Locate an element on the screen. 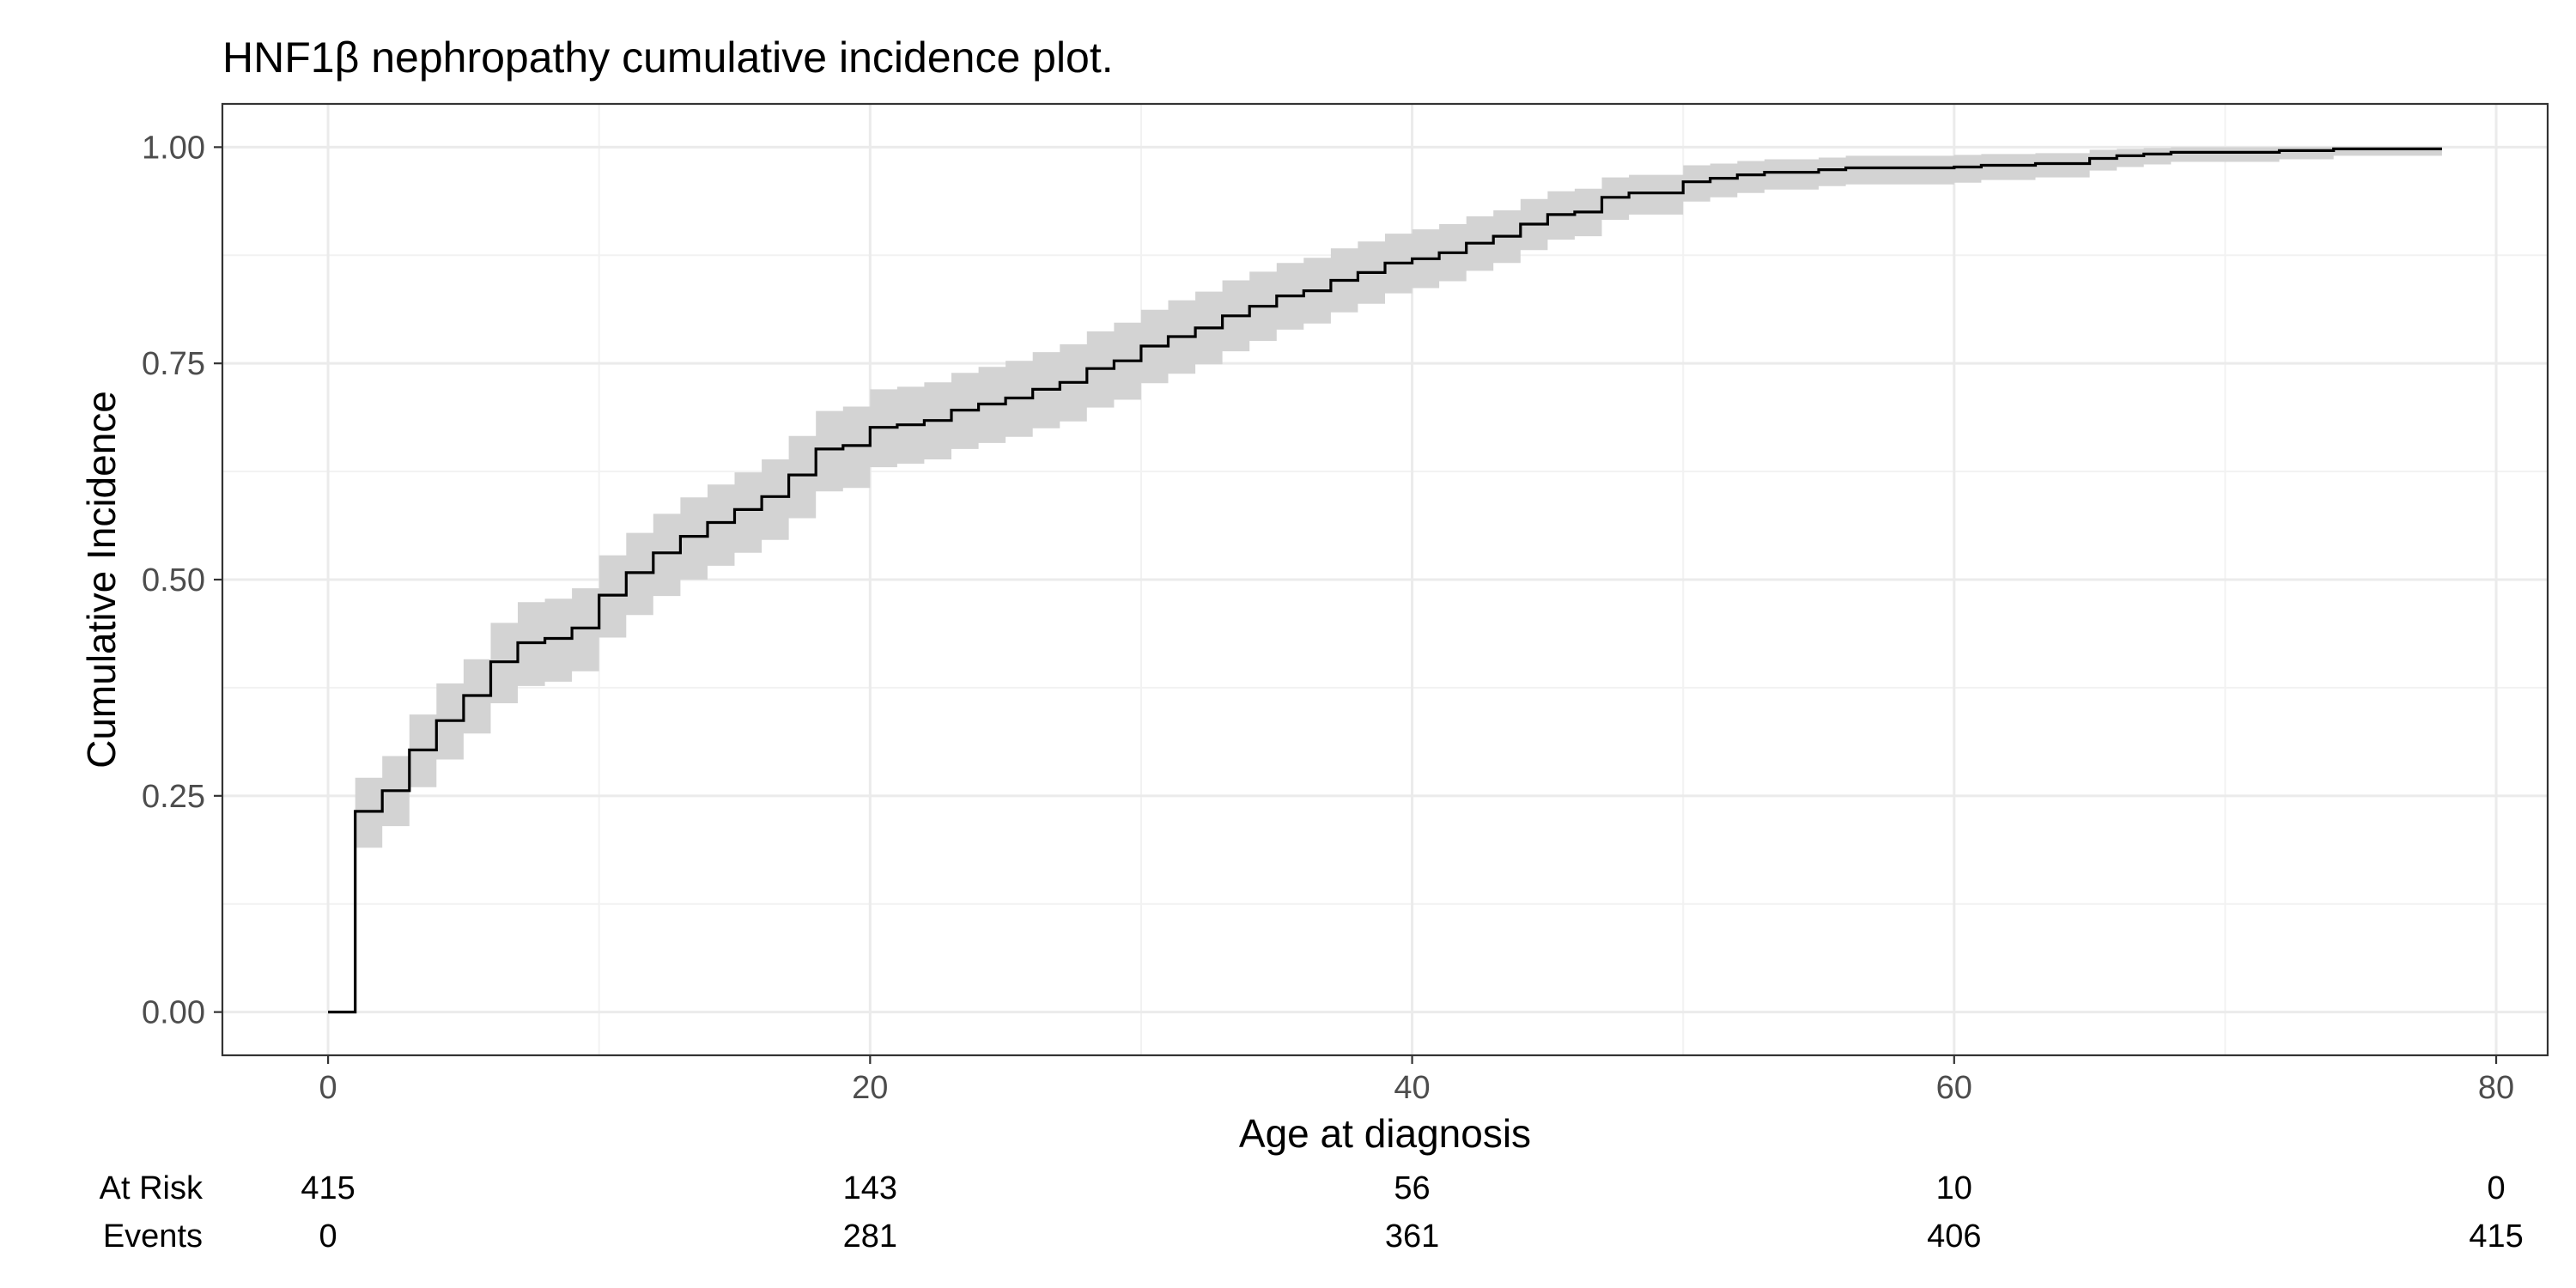 The width and height of the screenshot is (2576, 1288). risk-row-label: Events is located at coordinates (153, 1236).